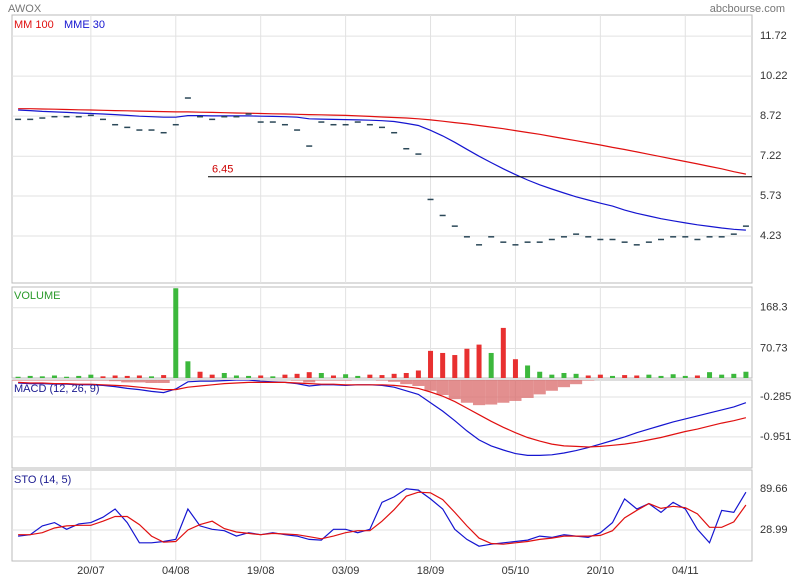 The image size is (800, 585). Describe the element at coordinates (774, 76) in the screenshot. I see `y-tick-label: 10.22` at that location.